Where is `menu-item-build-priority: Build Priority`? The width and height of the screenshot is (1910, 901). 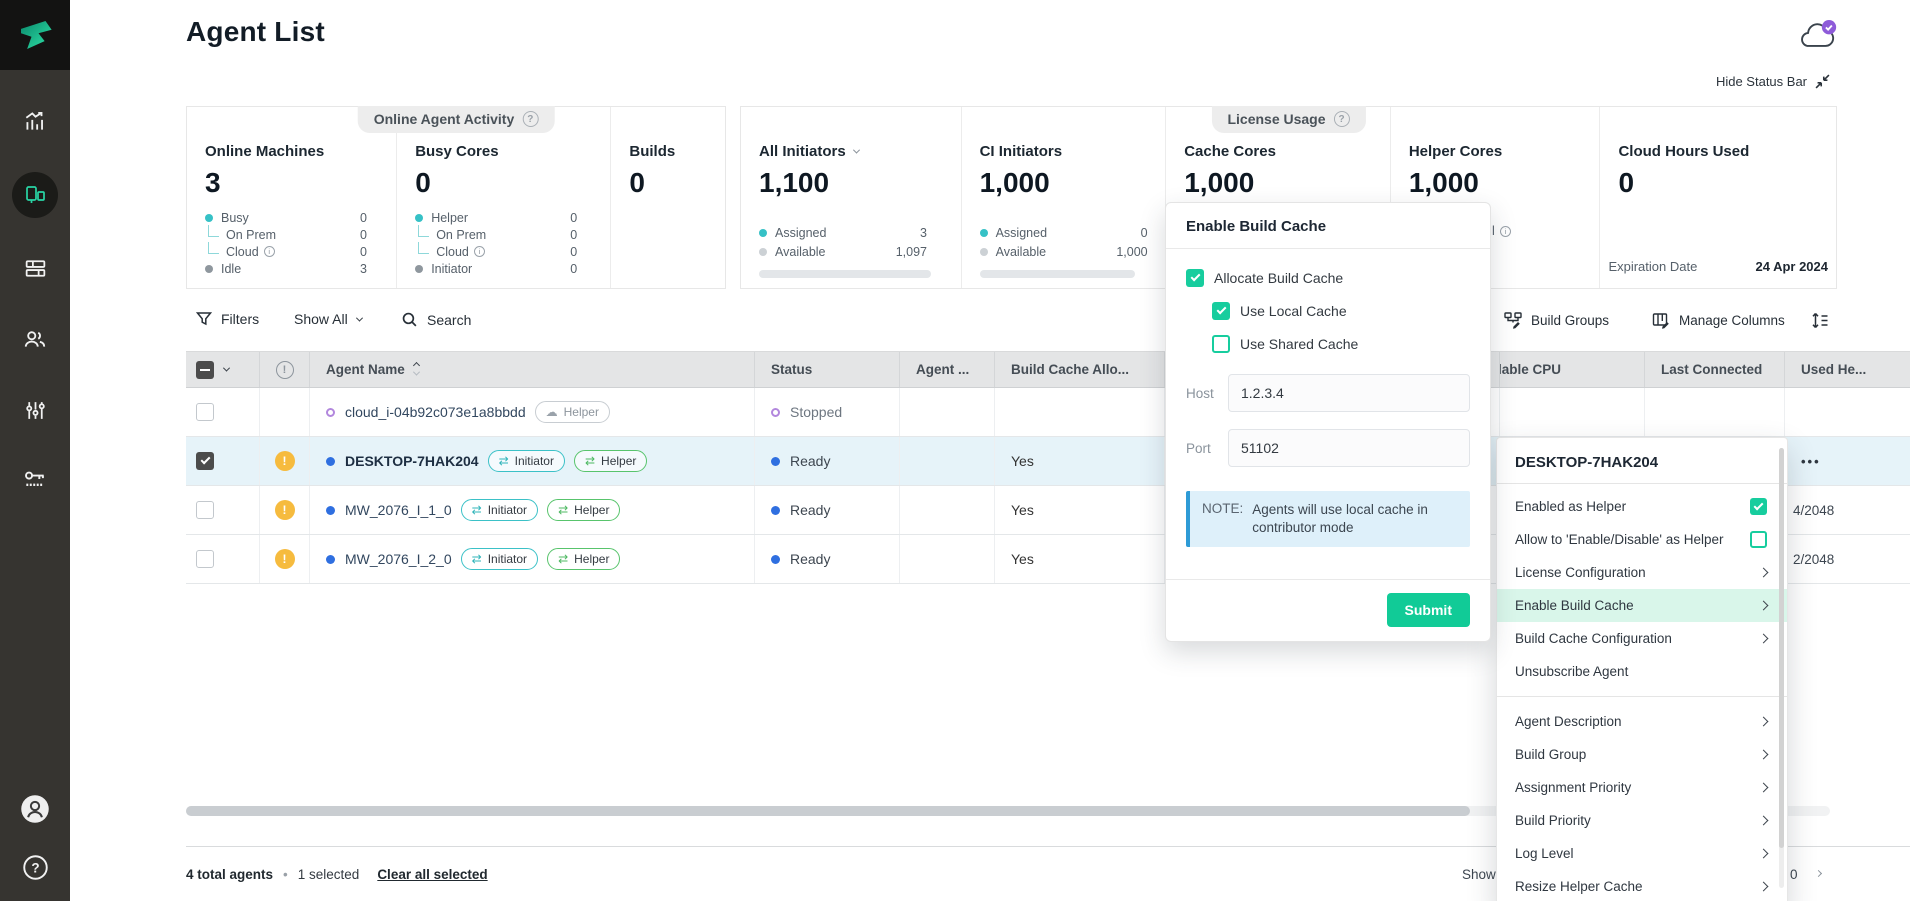
menu-item-build-priority: Build Priority is located at coordinates (1642, 820).